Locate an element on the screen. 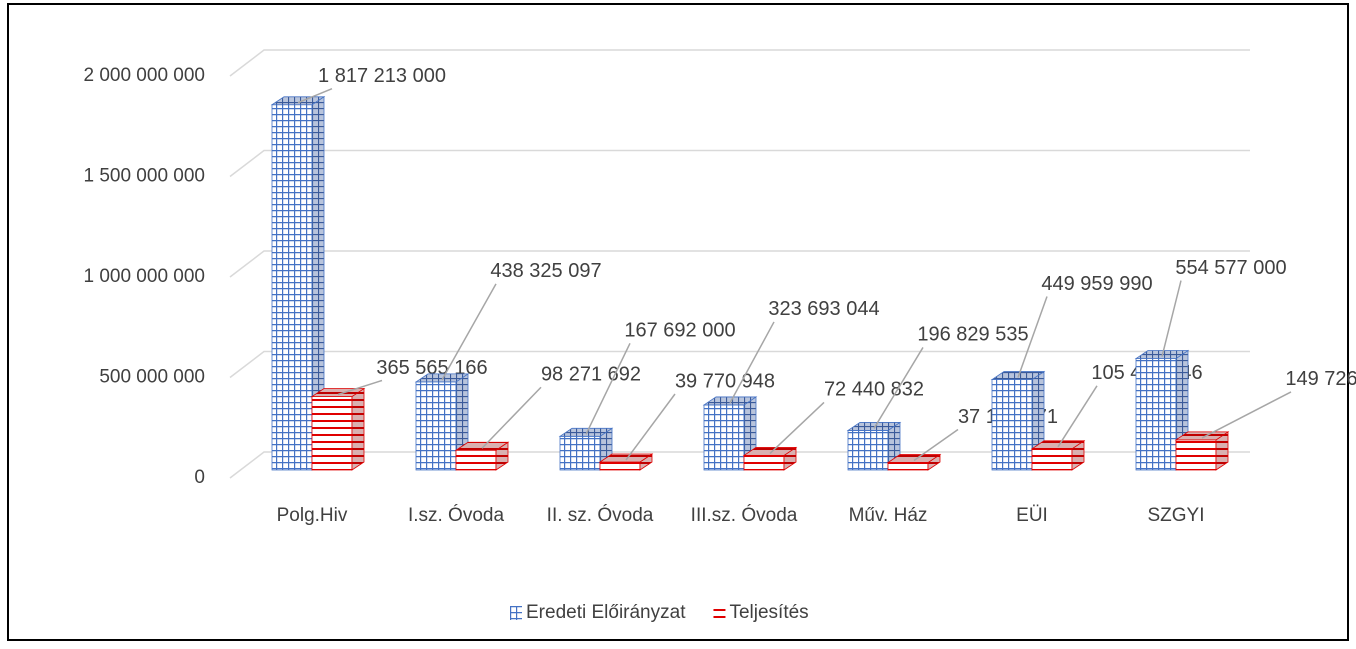  data-label: 149 726 462 is located at coordinates (1320, 379).